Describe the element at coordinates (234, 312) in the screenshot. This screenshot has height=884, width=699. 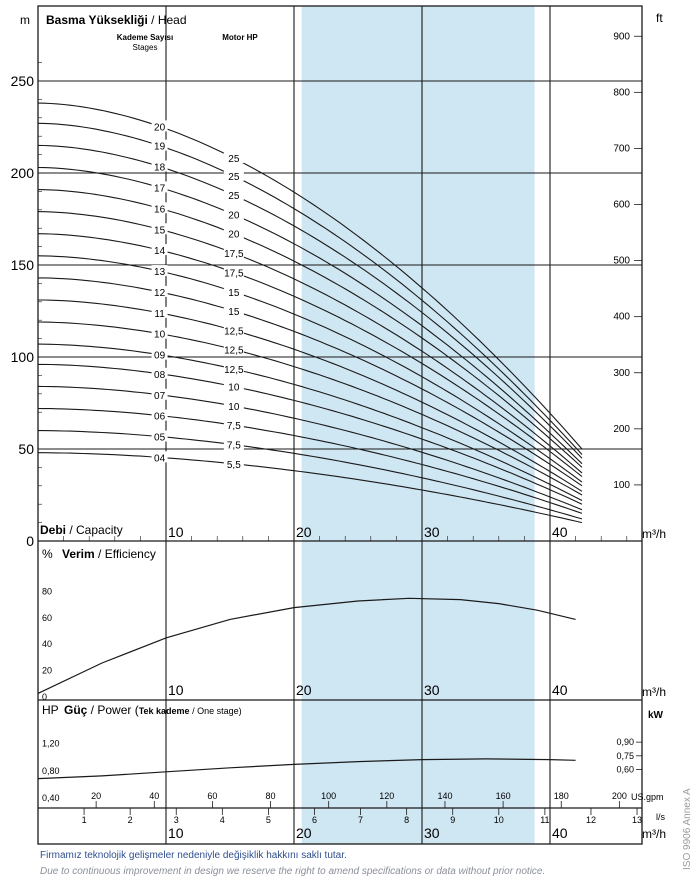
I see `motor-label: 15` at that location.